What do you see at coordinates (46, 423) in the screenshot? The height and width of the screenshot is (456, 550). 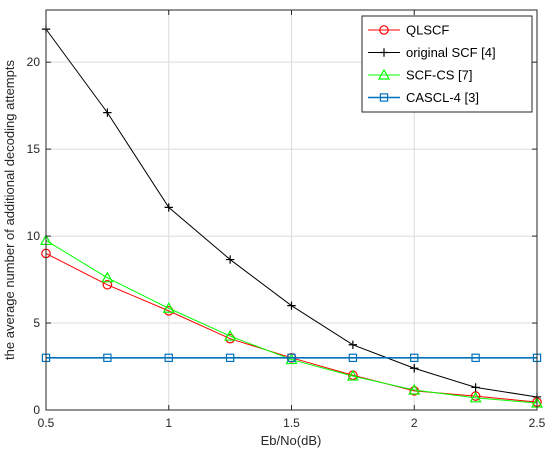 I see `x-tick-label: 0.5` at bounding box center [46, 423].